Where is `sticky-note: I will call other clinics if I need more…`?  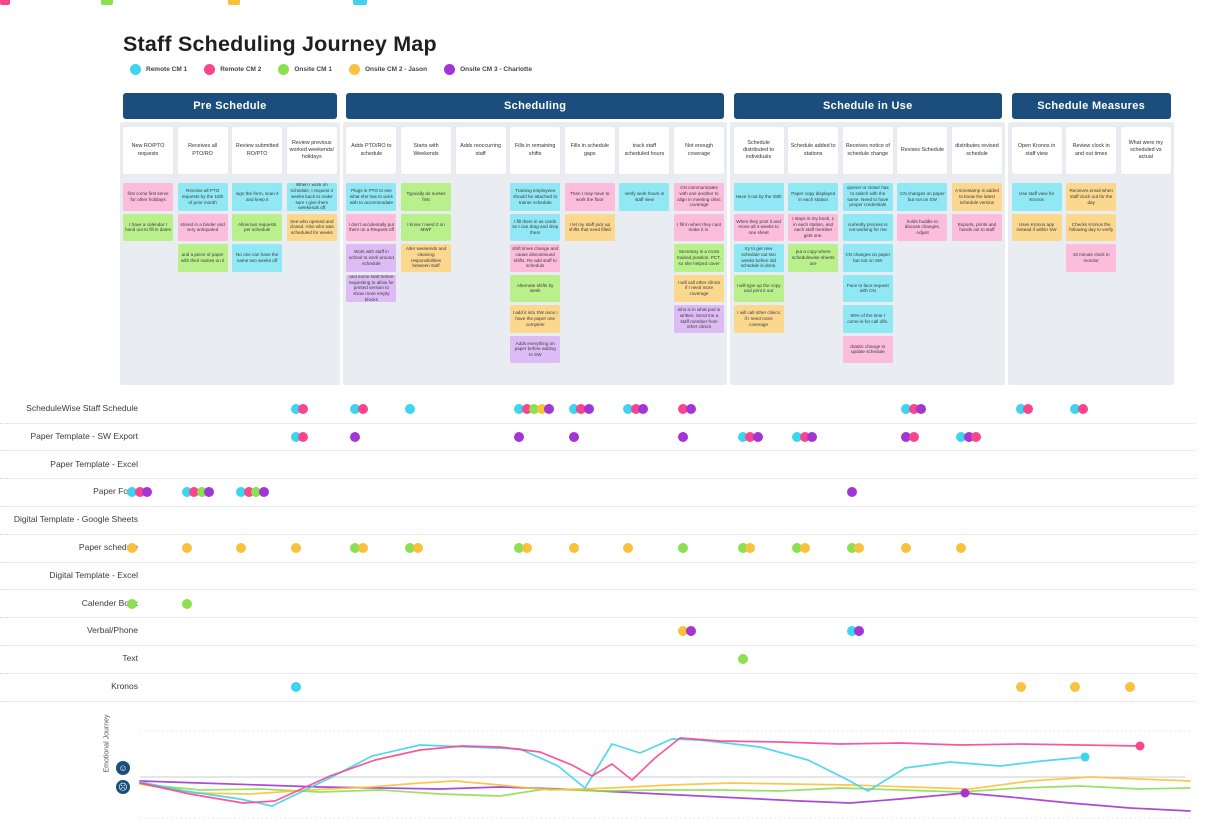 sticky-note: I will call other clinics if I need more… is located at coordinates (699, 288).